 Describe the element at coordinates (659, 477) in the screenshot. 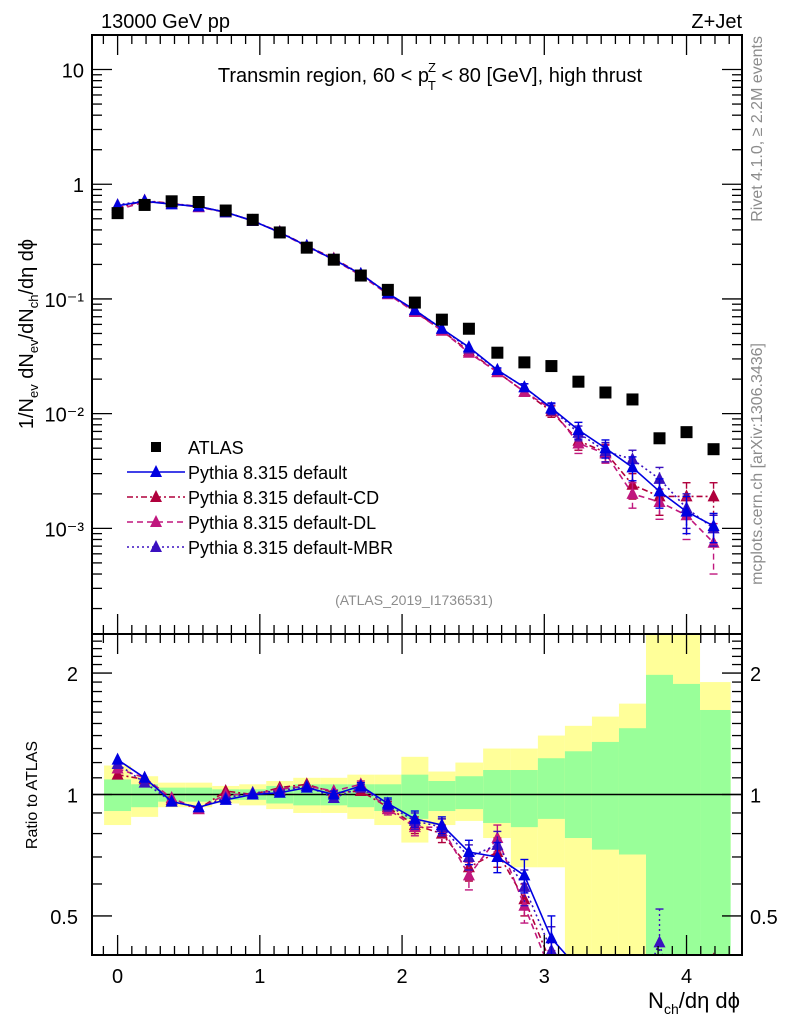

I see `mc-4-point` at that location.